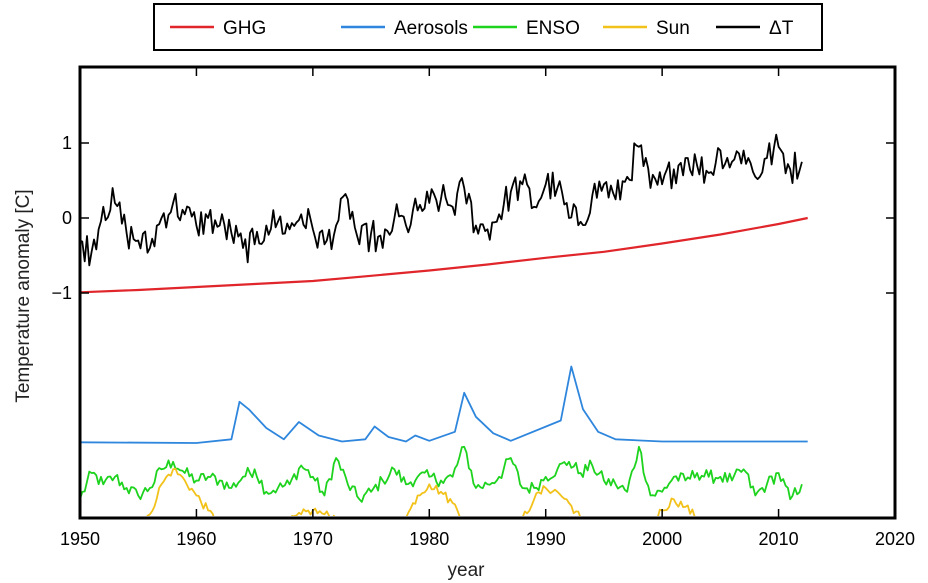 Image resolution: width=928 pixels, height=583 pixels. What do you see at coordinates (546, 539) in the screenshot?
I see `x-tick-label: 1990` at bounding box center [546, 539].